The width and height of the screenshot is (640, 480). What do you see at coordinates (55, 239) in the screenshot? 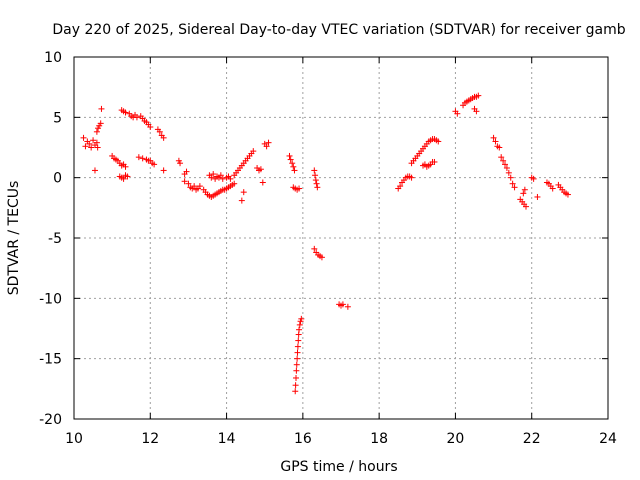
I see `y-tick-label: -5` at bounding box center [55, 239].